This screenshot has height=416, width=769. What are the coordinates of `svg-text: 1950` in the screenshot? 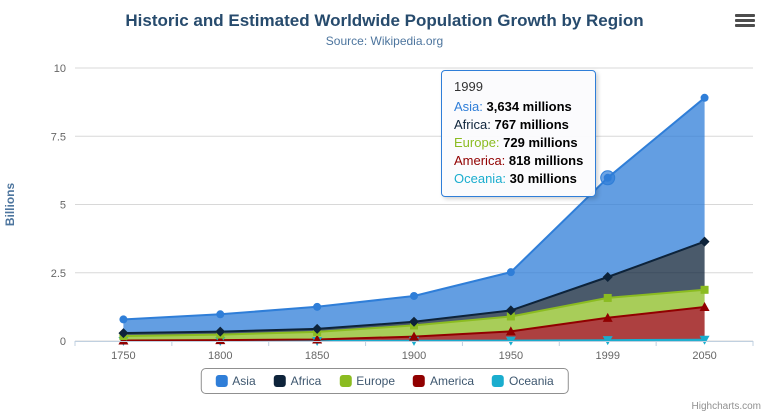 It's located at (511, 356).